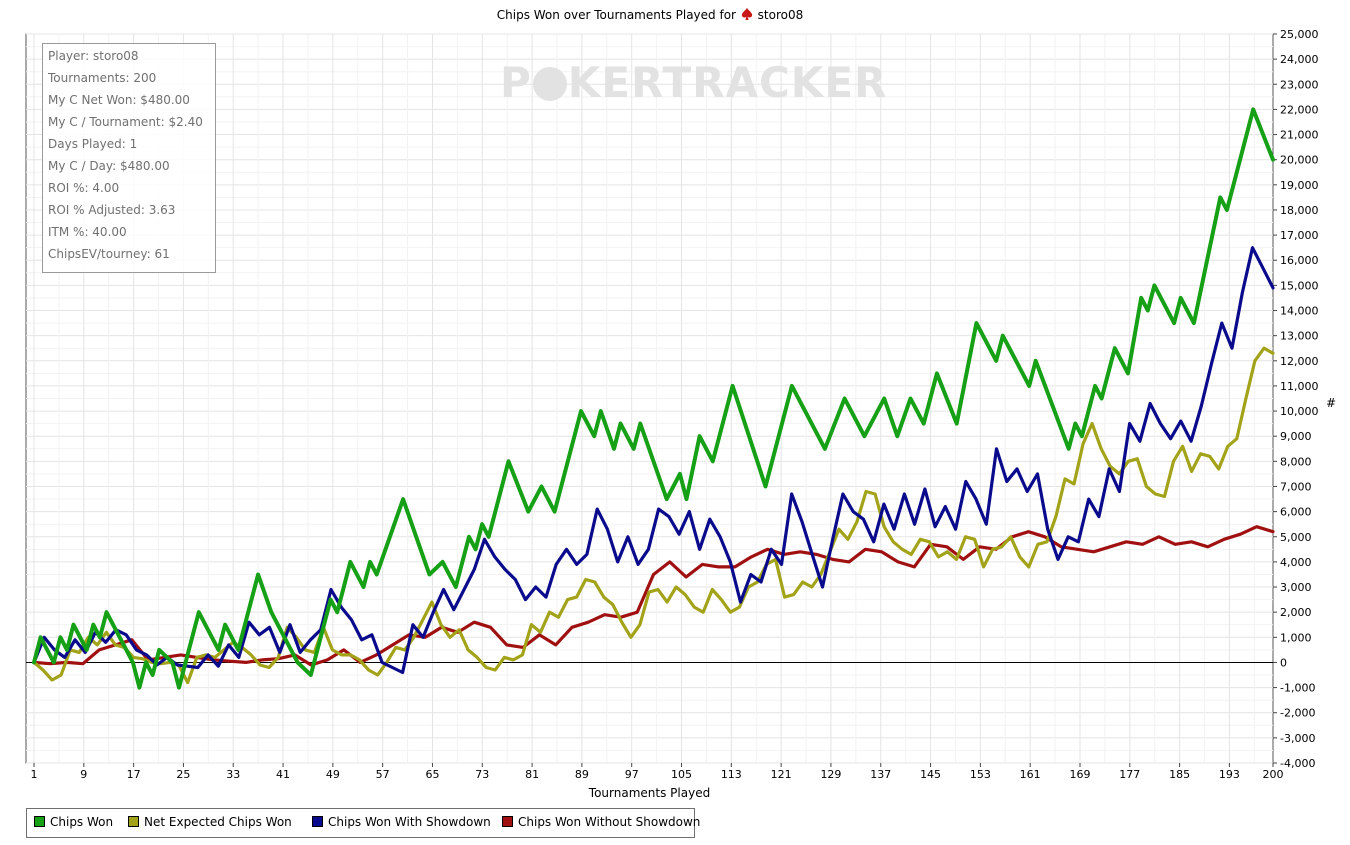 This screenshot has height=845, width=1350. I want to click on y-tick-label: 9,000, so click(1296, 436).